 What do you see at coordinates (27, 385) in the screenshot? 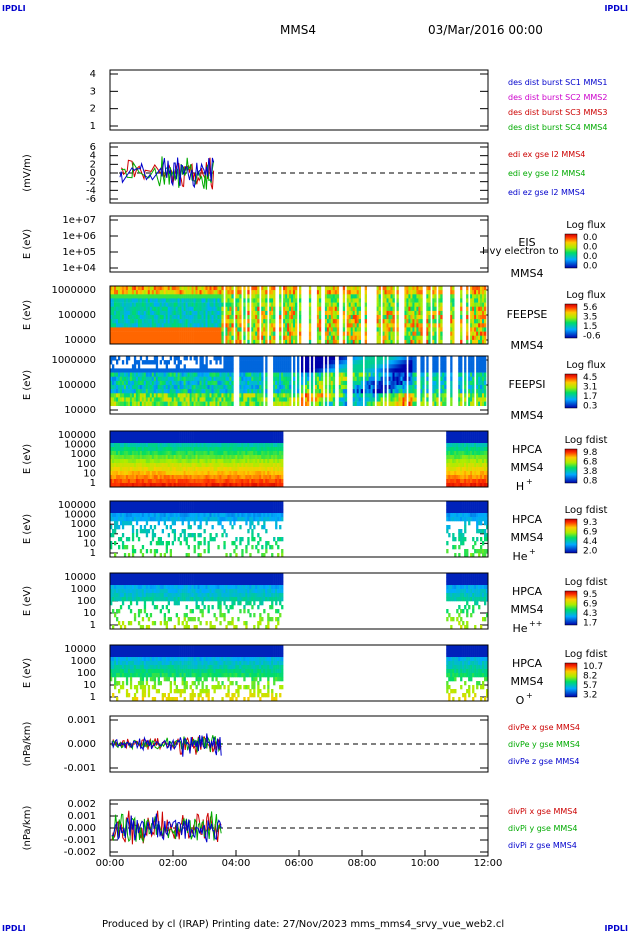
I see `panel-4-ylabel: E (eV)` at bounding box center [27, 385].